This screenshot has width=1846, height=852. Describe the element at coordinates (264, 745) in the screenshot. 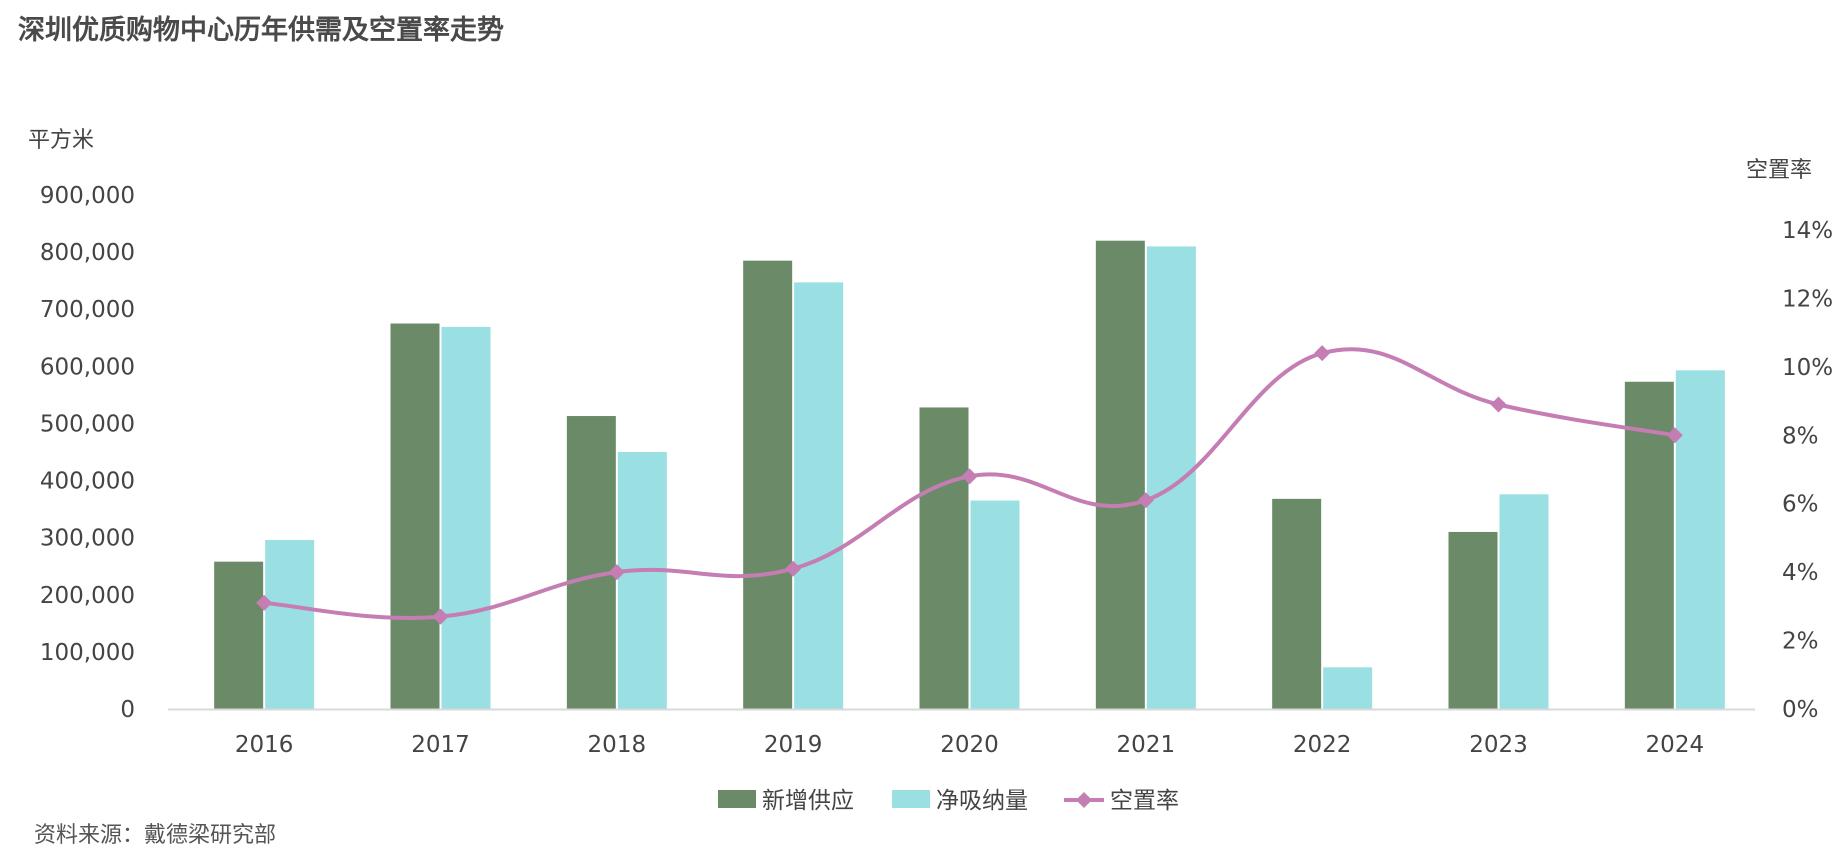

I see `x-tick-label: 2016` at that location.